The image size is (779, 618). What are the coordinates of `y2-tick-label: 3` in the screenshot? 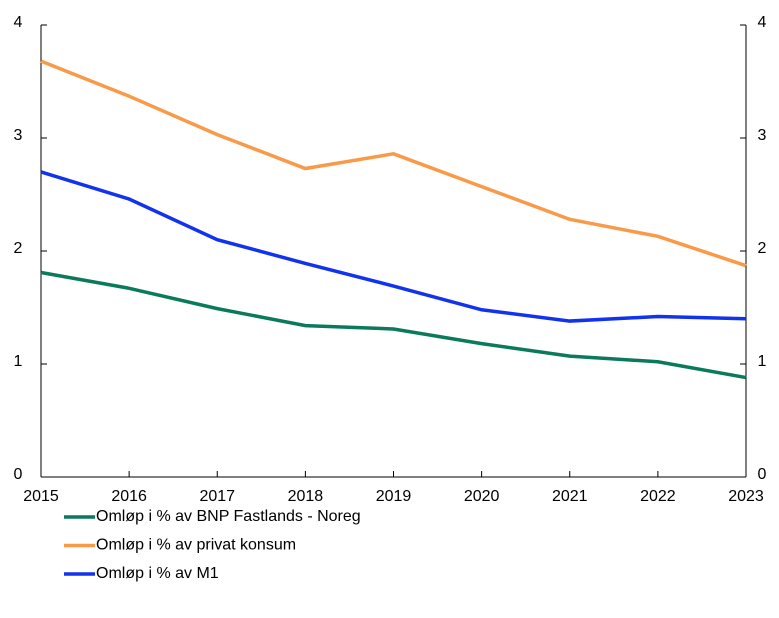 It's located at (762, 135).